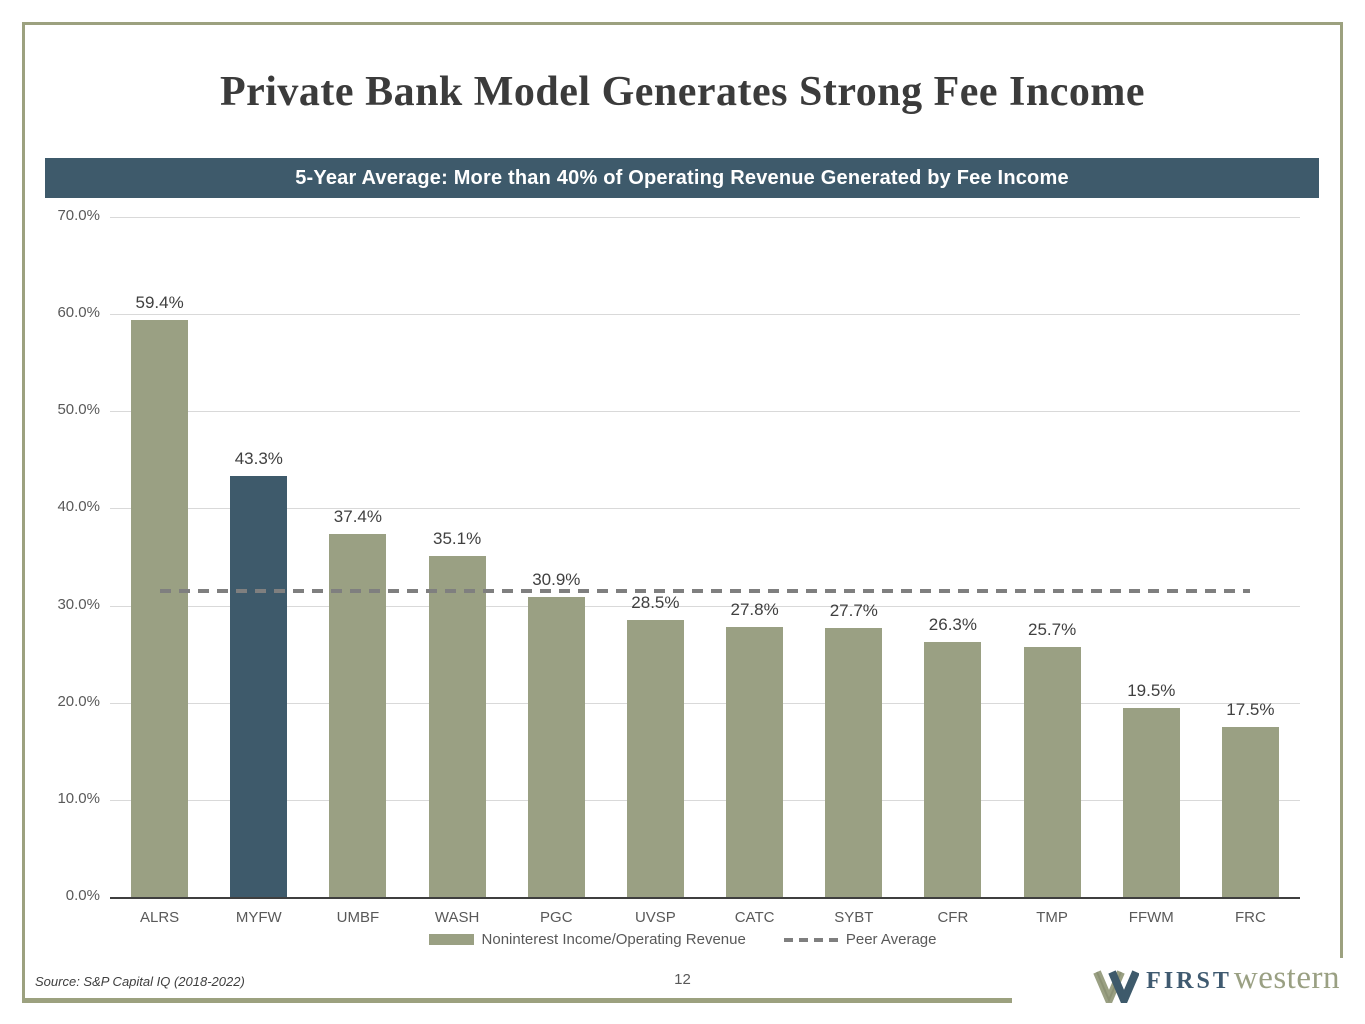 The width and height of the screenshot is (1365, 1024). I want to click on y-tick-label: 30.0%, so click(78, 604).